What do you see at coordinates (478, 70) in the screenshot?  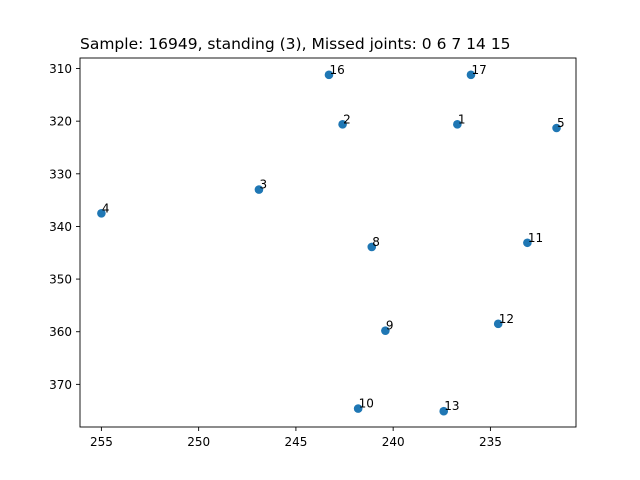 I see `point-label: 17` at bounding box center [478, 70].